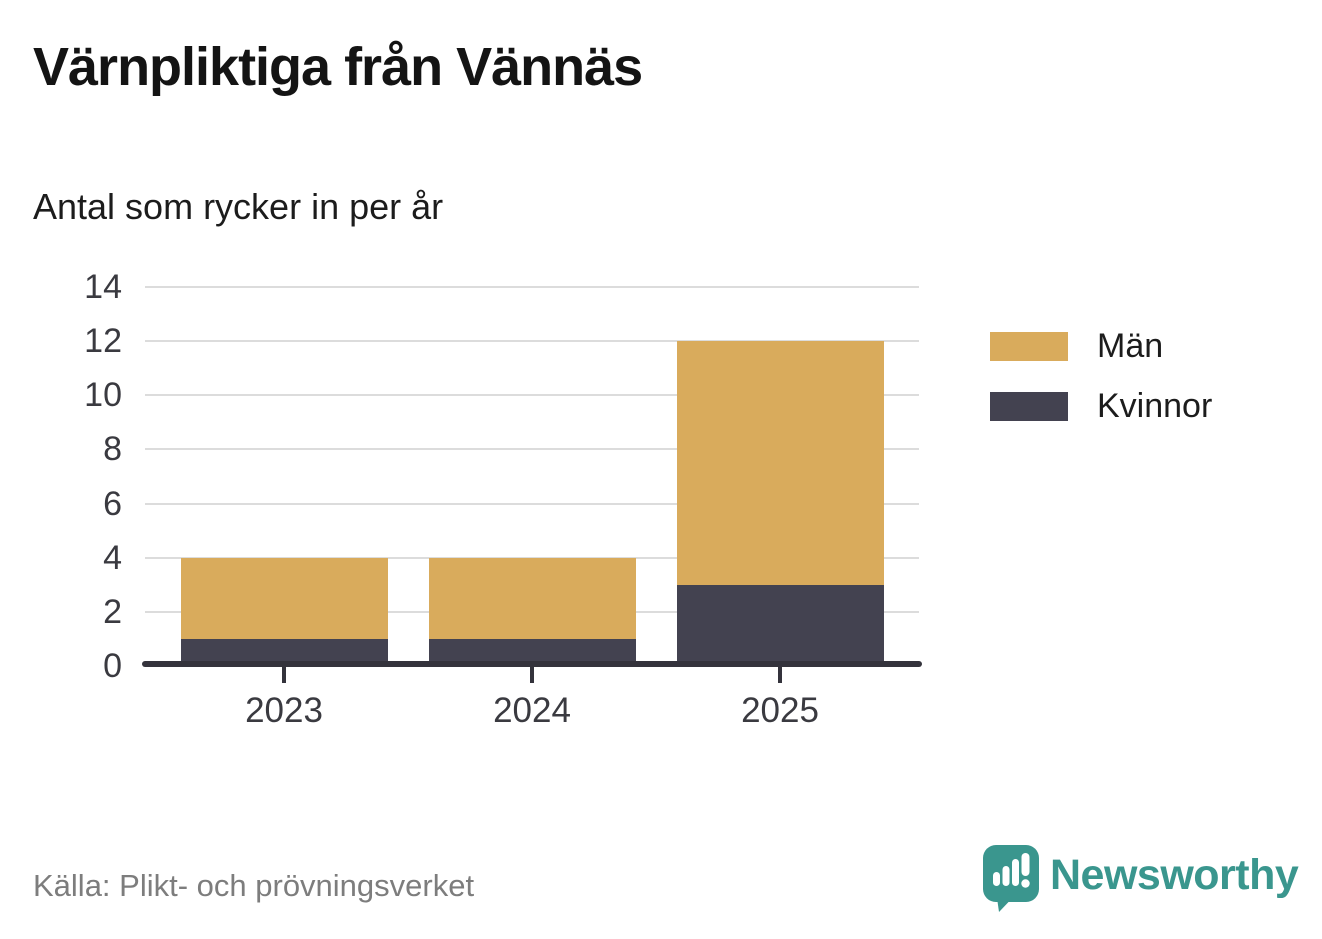  What do you see at coordinates (112, 503) in the screenshot?
I see `y-axis-label-6: 6` at bounding box center [112, 503].